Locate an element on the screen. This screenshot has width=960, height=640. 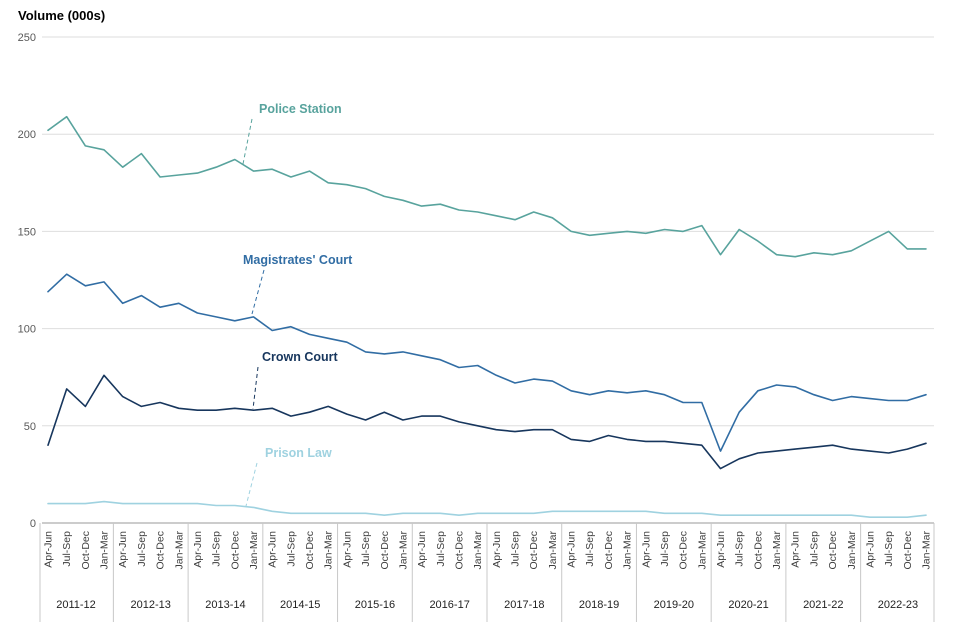
series-label-crown-court: Crown Court is located at coordinates (300, 357).